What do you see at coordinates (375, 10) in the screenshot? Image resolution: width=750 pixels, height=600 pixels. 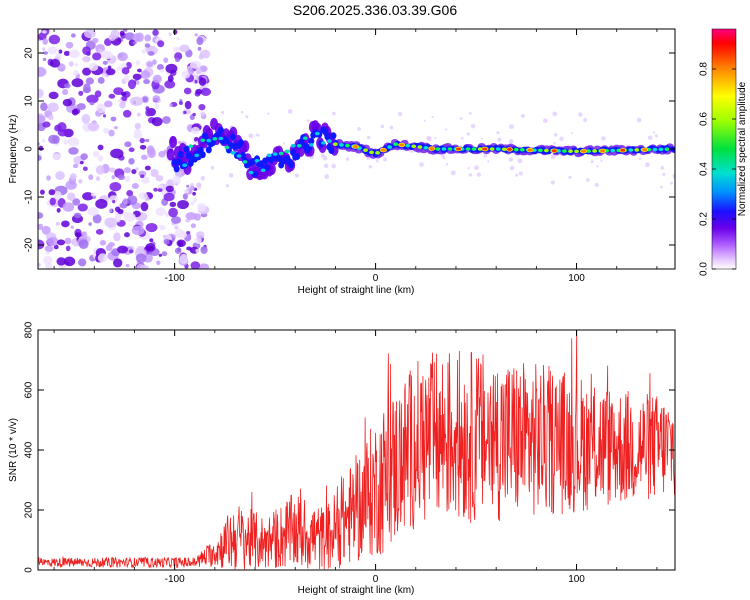 I see `chart-title: S206.2025.336.03.39.G06` at bounding box center [375, 10].